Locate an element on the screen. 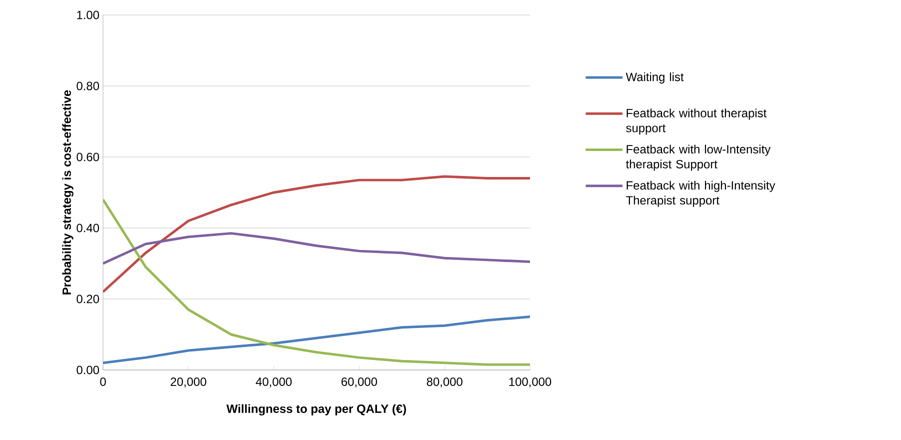  x-tick-label: 40,000 is located at coordinates (274, 383).